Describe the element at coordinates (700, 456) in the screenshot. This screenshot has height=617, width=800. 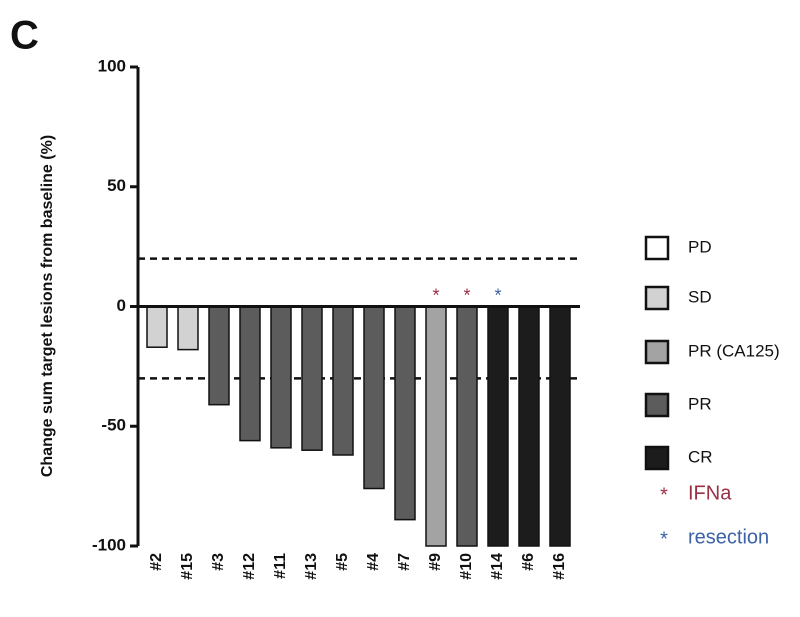
I see `legend-label: CR` at that location.